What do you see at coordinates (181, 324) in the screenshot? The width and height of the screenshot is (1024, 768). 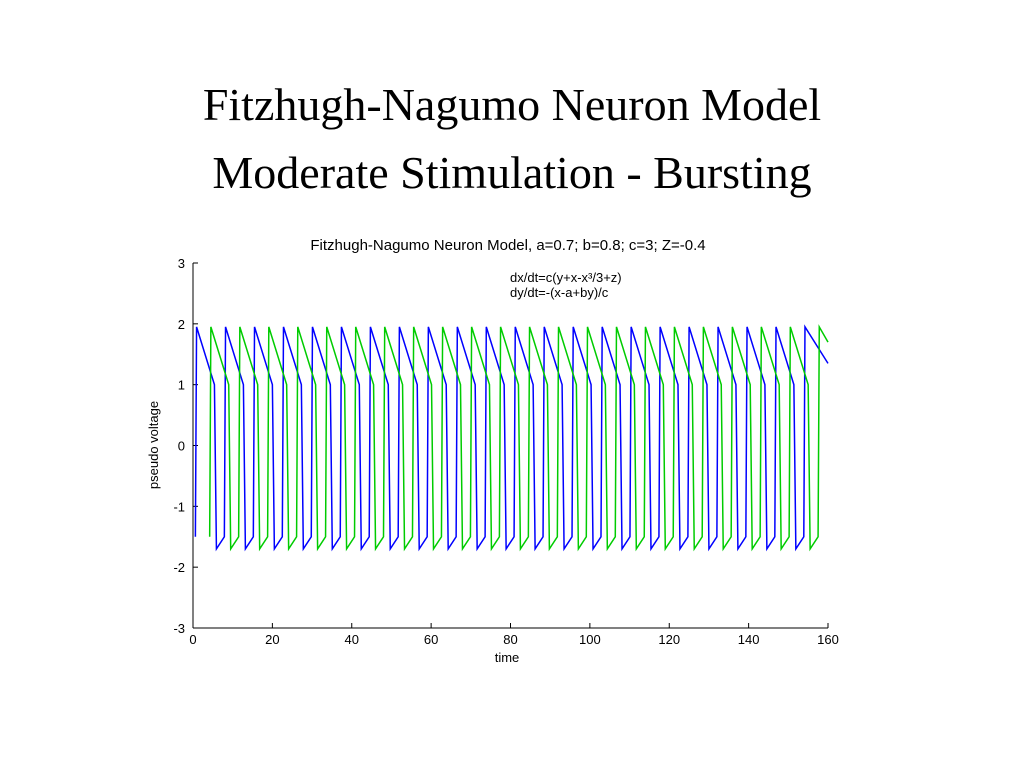 I see `y-tick-label: 2` at bounding box center [181, 324].